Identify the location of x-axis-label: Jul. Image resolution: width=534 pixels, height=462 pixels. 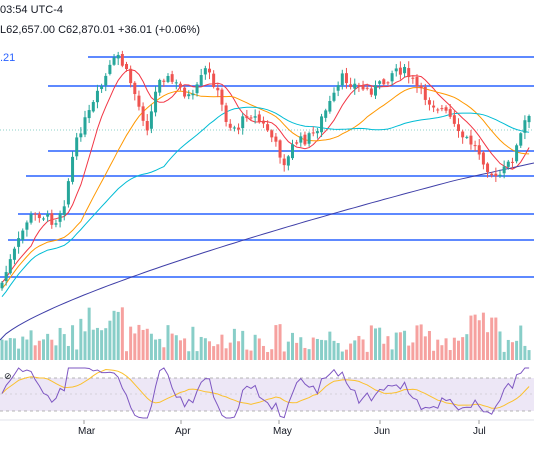
(479, 431).